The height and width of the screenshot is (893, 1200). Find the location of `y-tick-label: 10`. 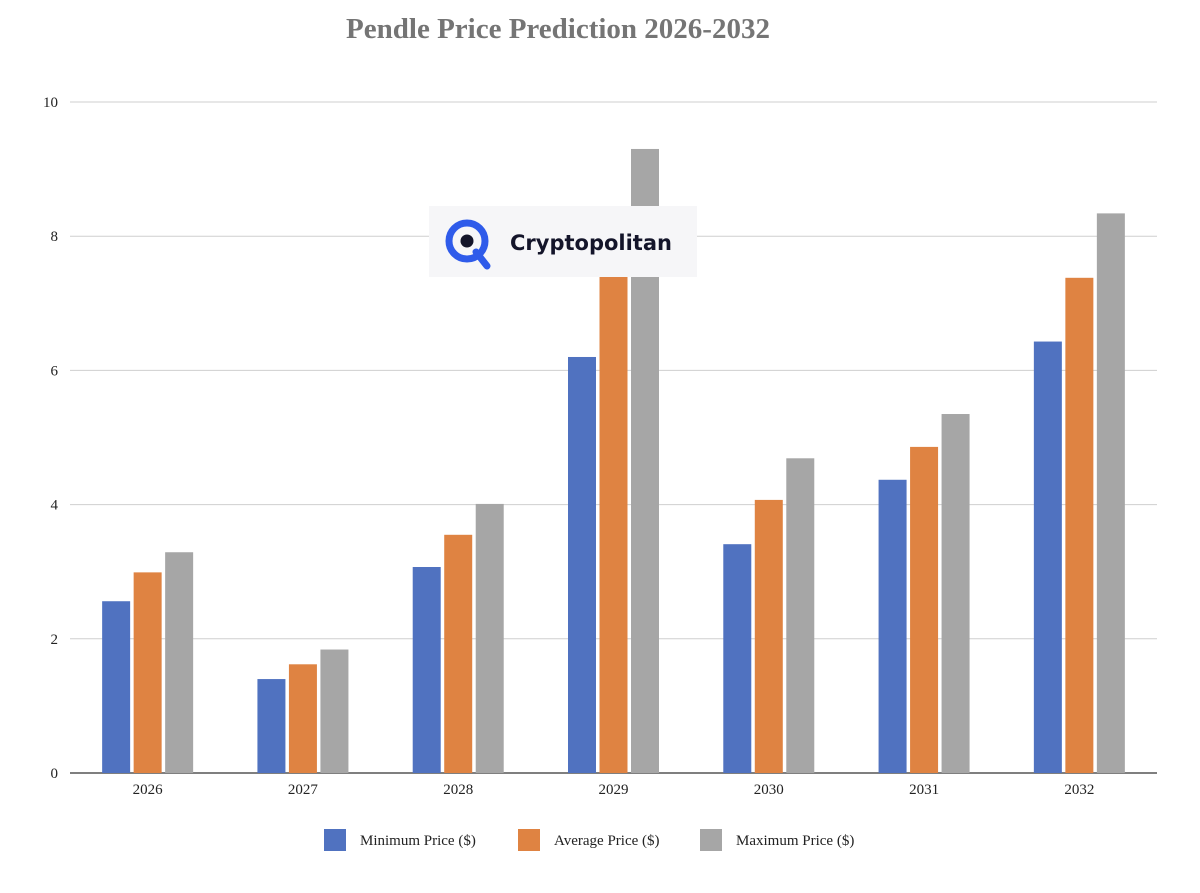

y-tick-label: 10 is located at coordinates (50, 103).